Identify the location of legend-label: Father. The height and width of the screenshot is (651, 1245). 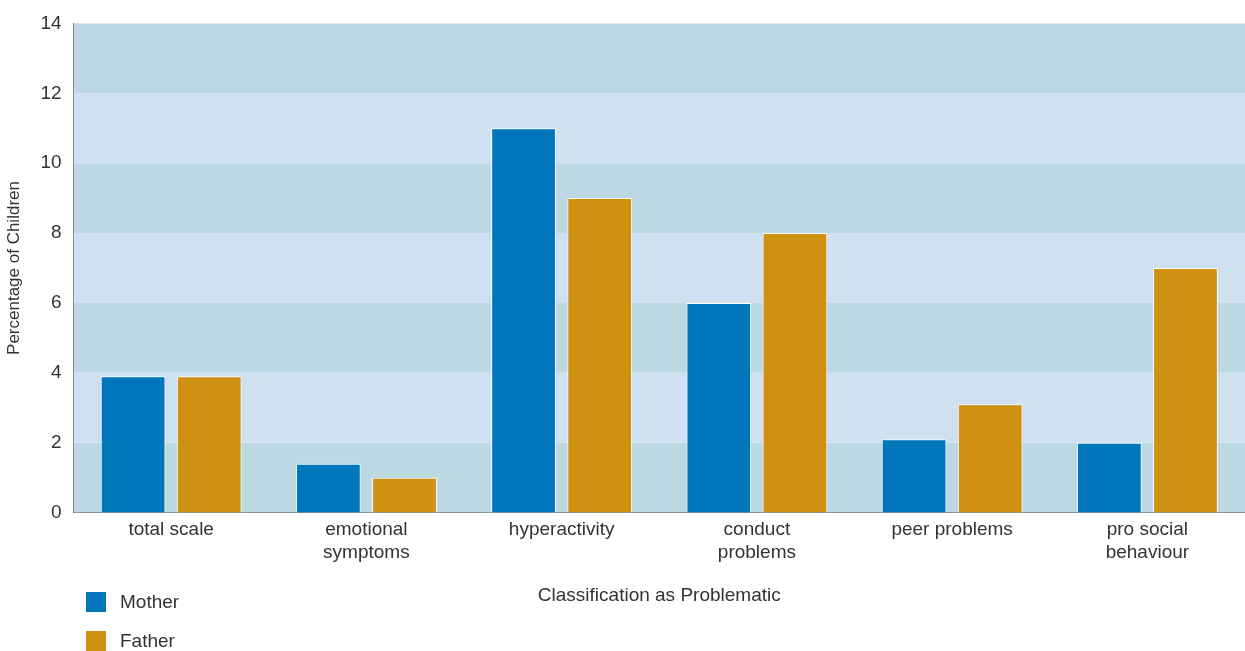
(147, 640).